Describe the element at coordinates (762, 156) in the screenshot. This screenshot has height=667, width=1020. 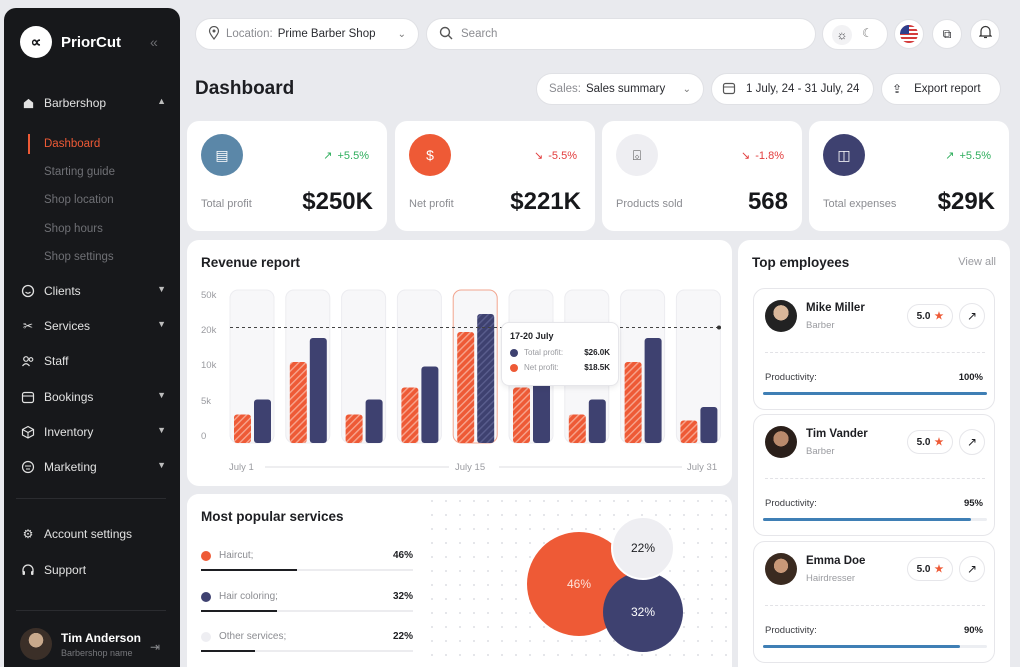
I see `kpi-change: ↘ -1.8%` at that location.